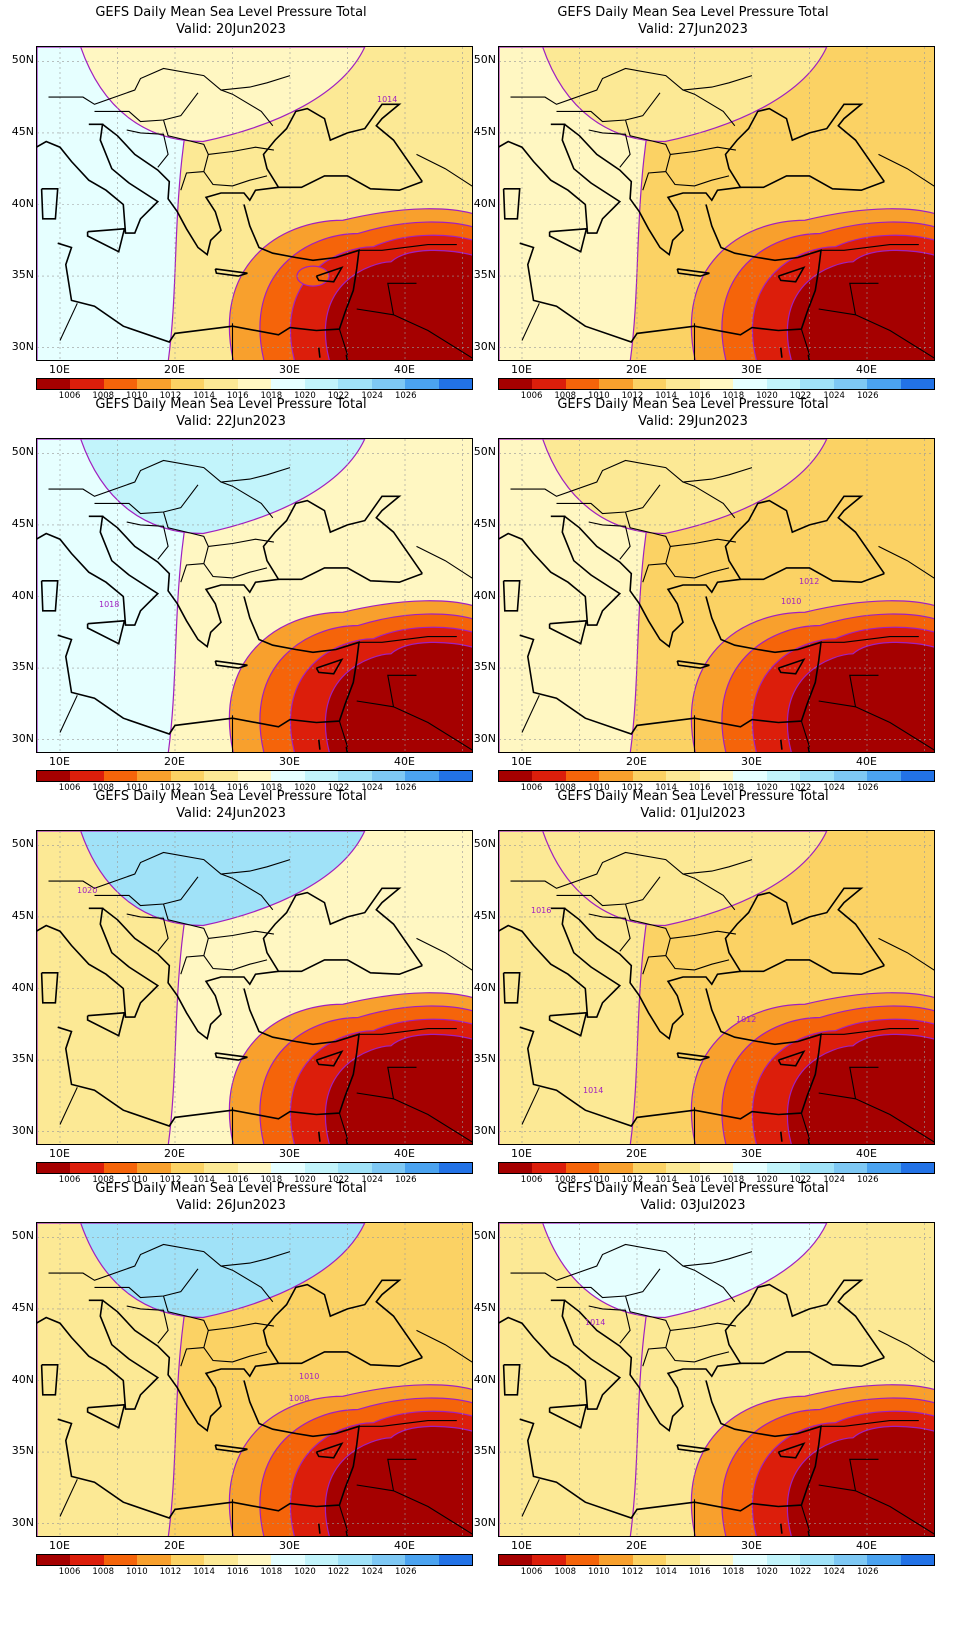  I want to click on map-area: 1016 1012 1014, so click(716, 987).